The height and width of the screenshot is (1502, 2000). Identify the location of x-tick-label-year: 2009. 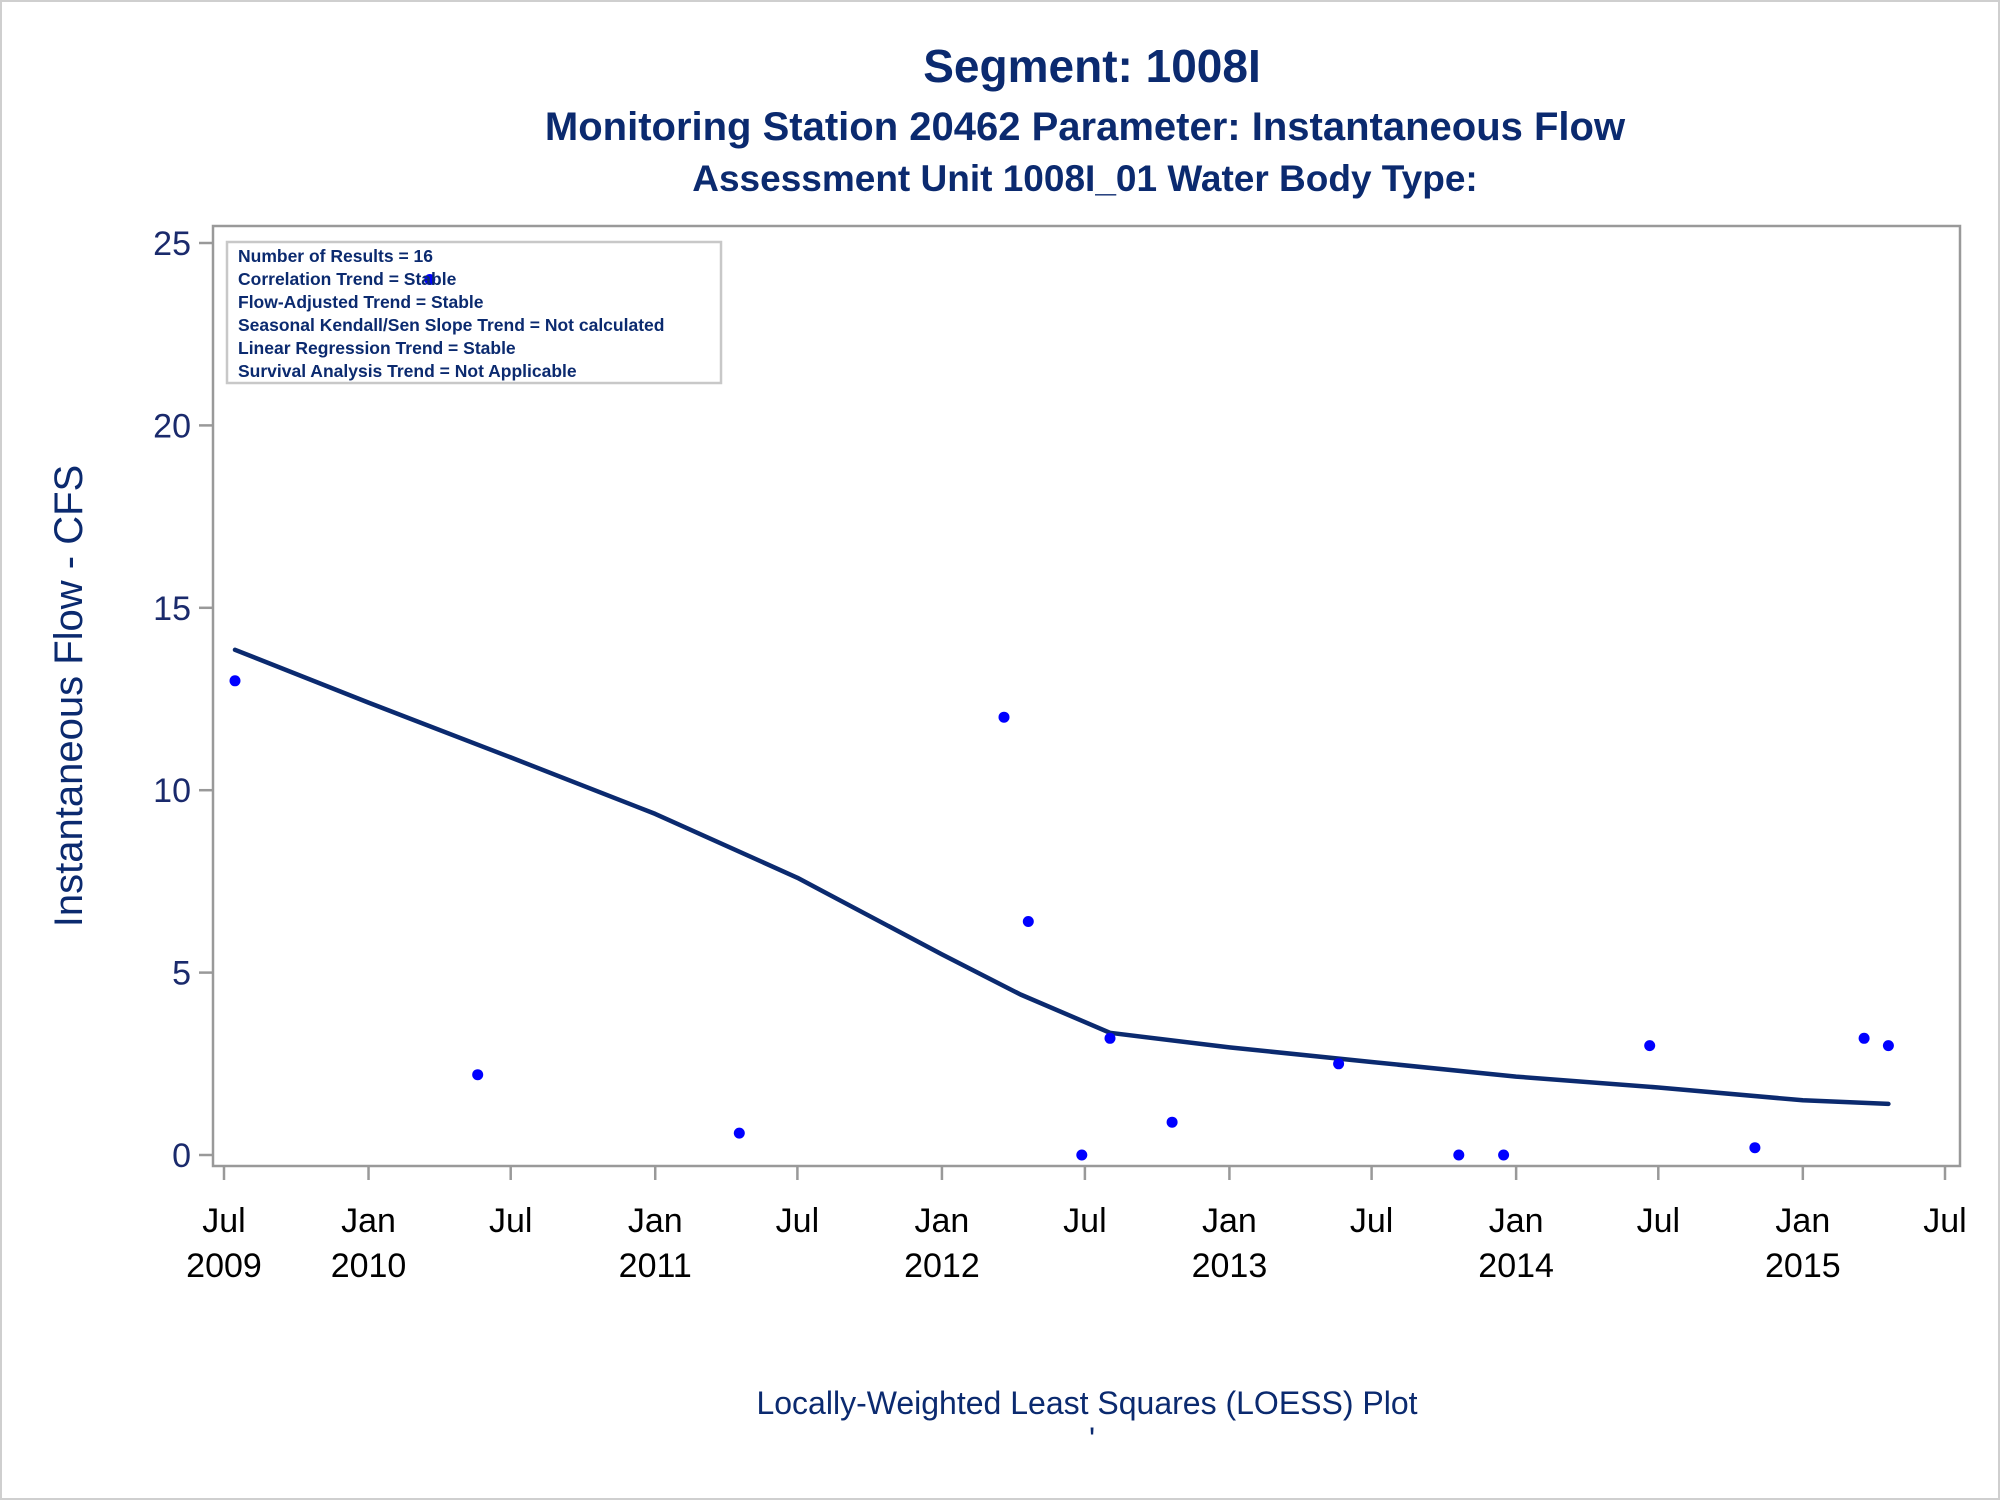
(224, 1266).